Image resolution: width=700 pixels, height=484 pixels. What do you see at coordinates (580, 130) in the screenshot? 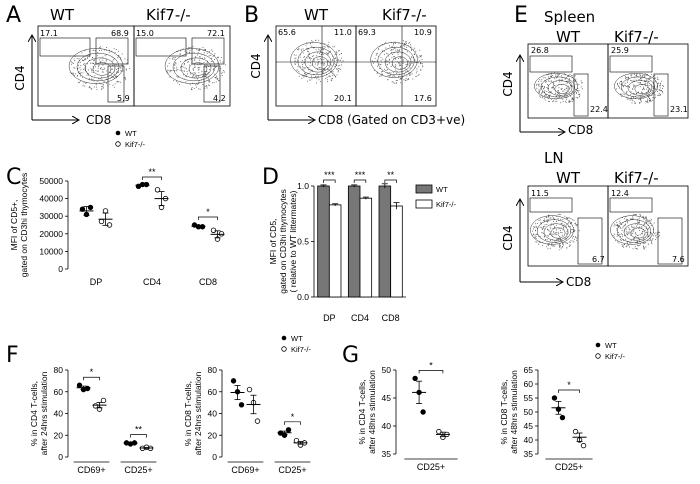
I see `panel-e-spleen-x-label: CD8` at bounding box center [580, 130].